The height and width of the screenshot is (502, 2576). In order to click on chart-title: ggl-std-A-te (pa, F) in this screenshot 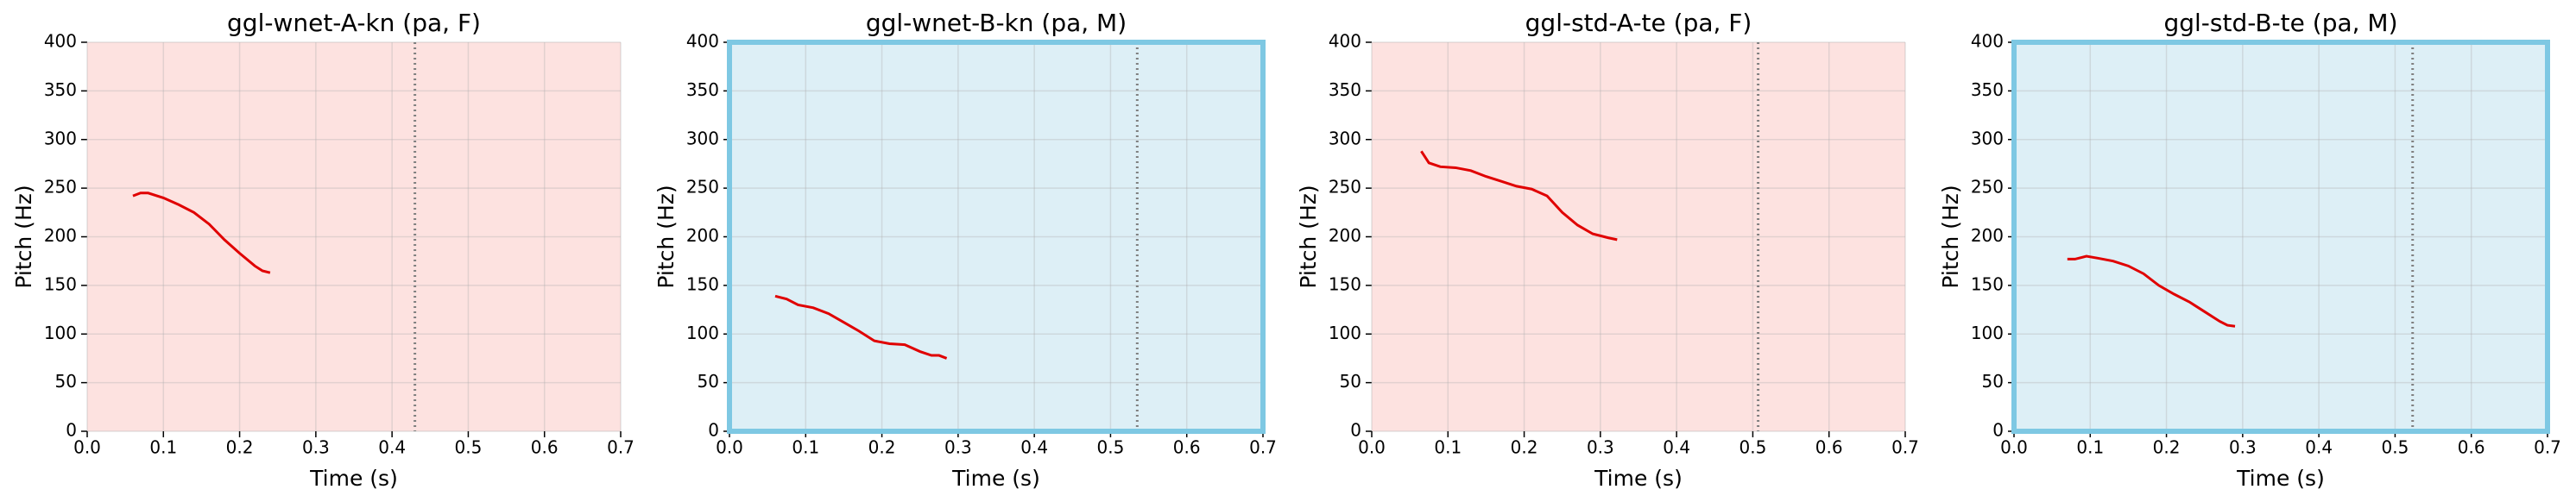, I will do `click(1638, 23)`.